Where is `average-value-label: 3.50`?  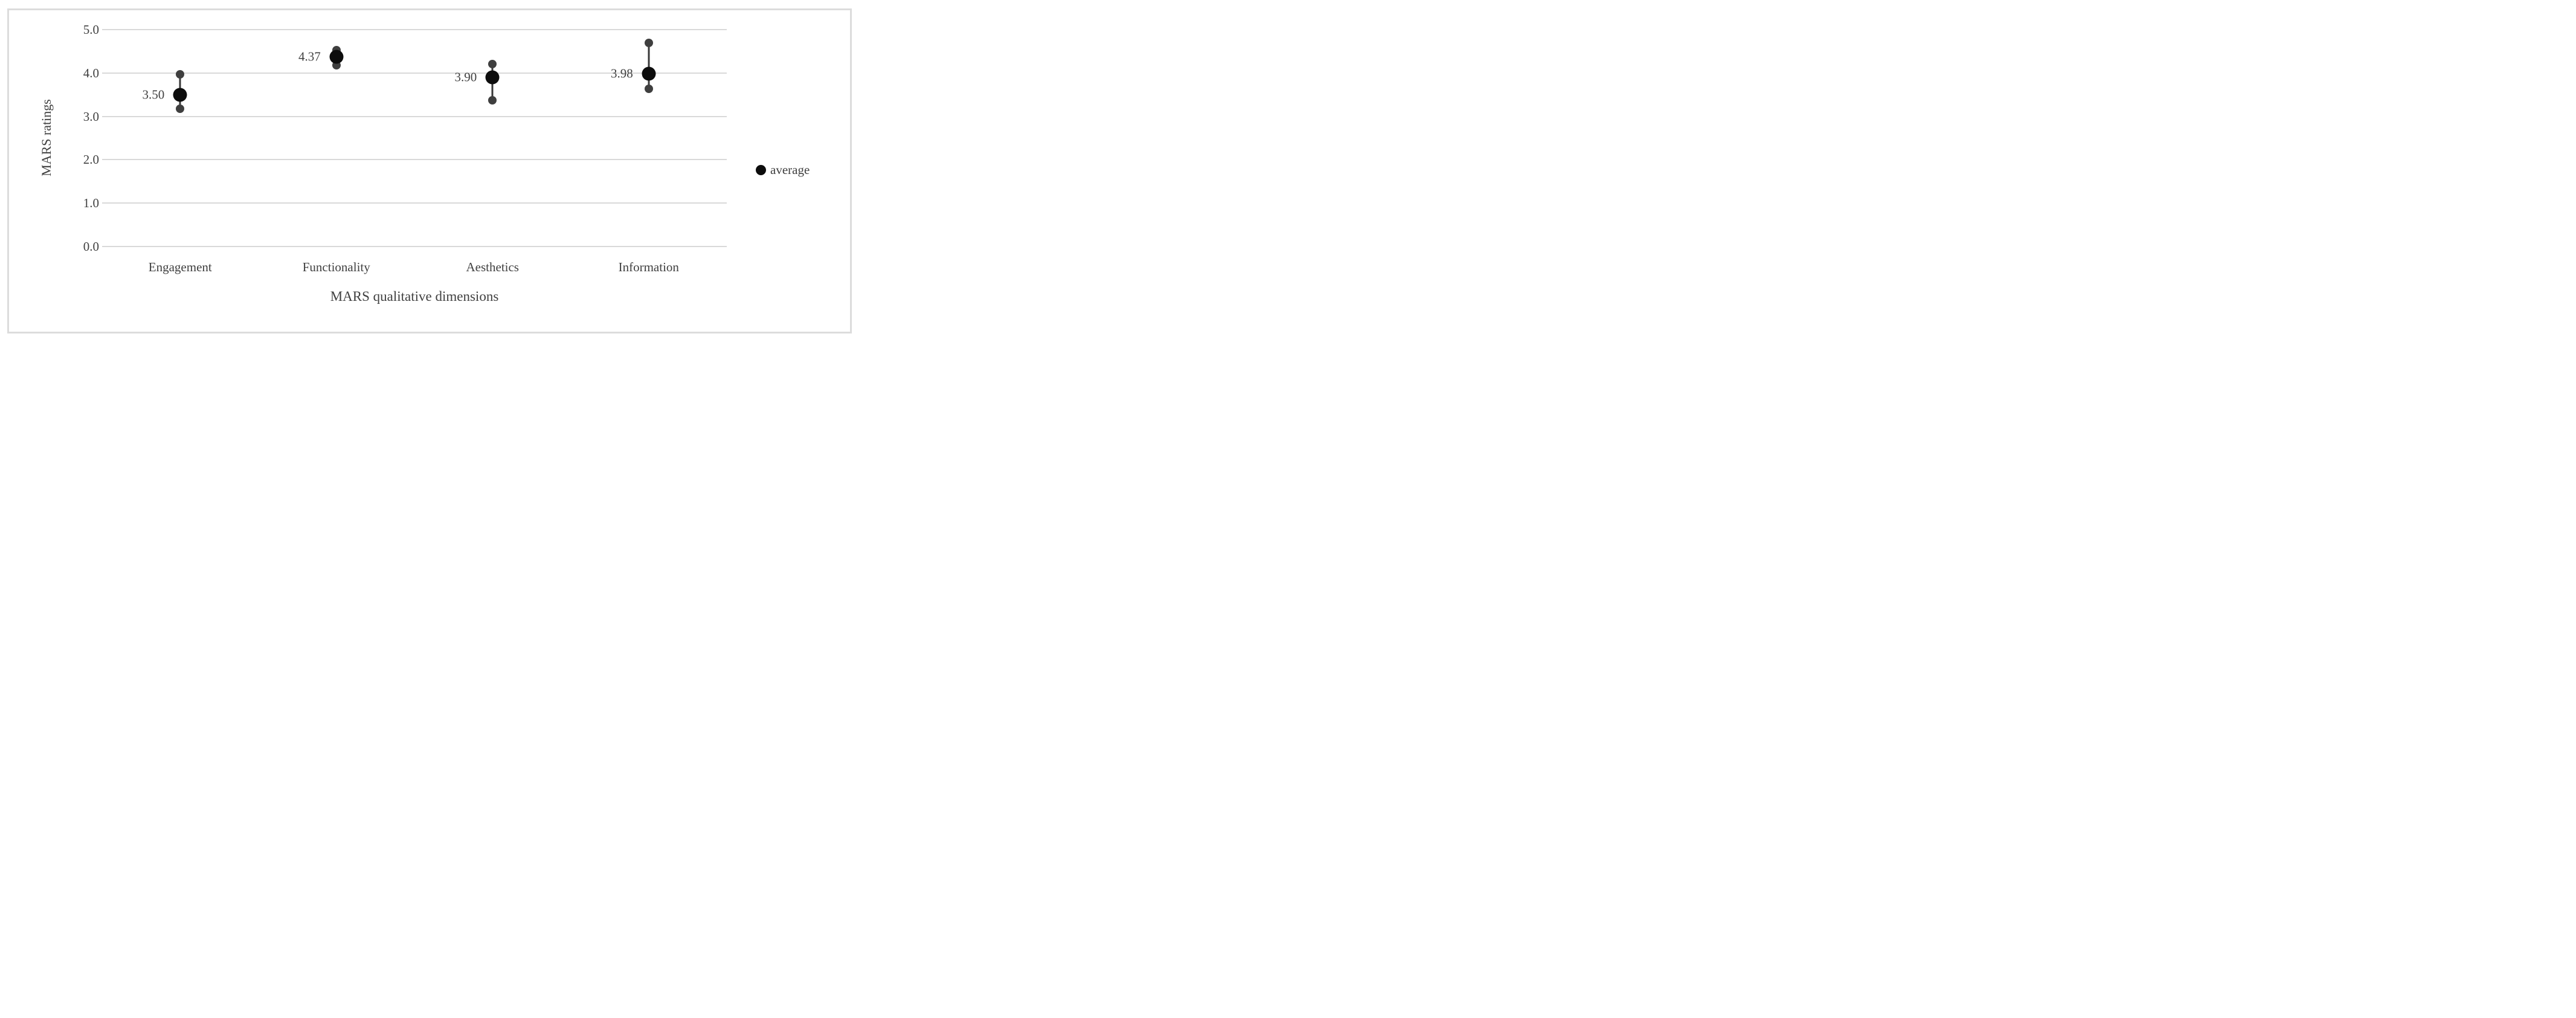 average-value-label: 3.50 is located at coordinates (154, 95).